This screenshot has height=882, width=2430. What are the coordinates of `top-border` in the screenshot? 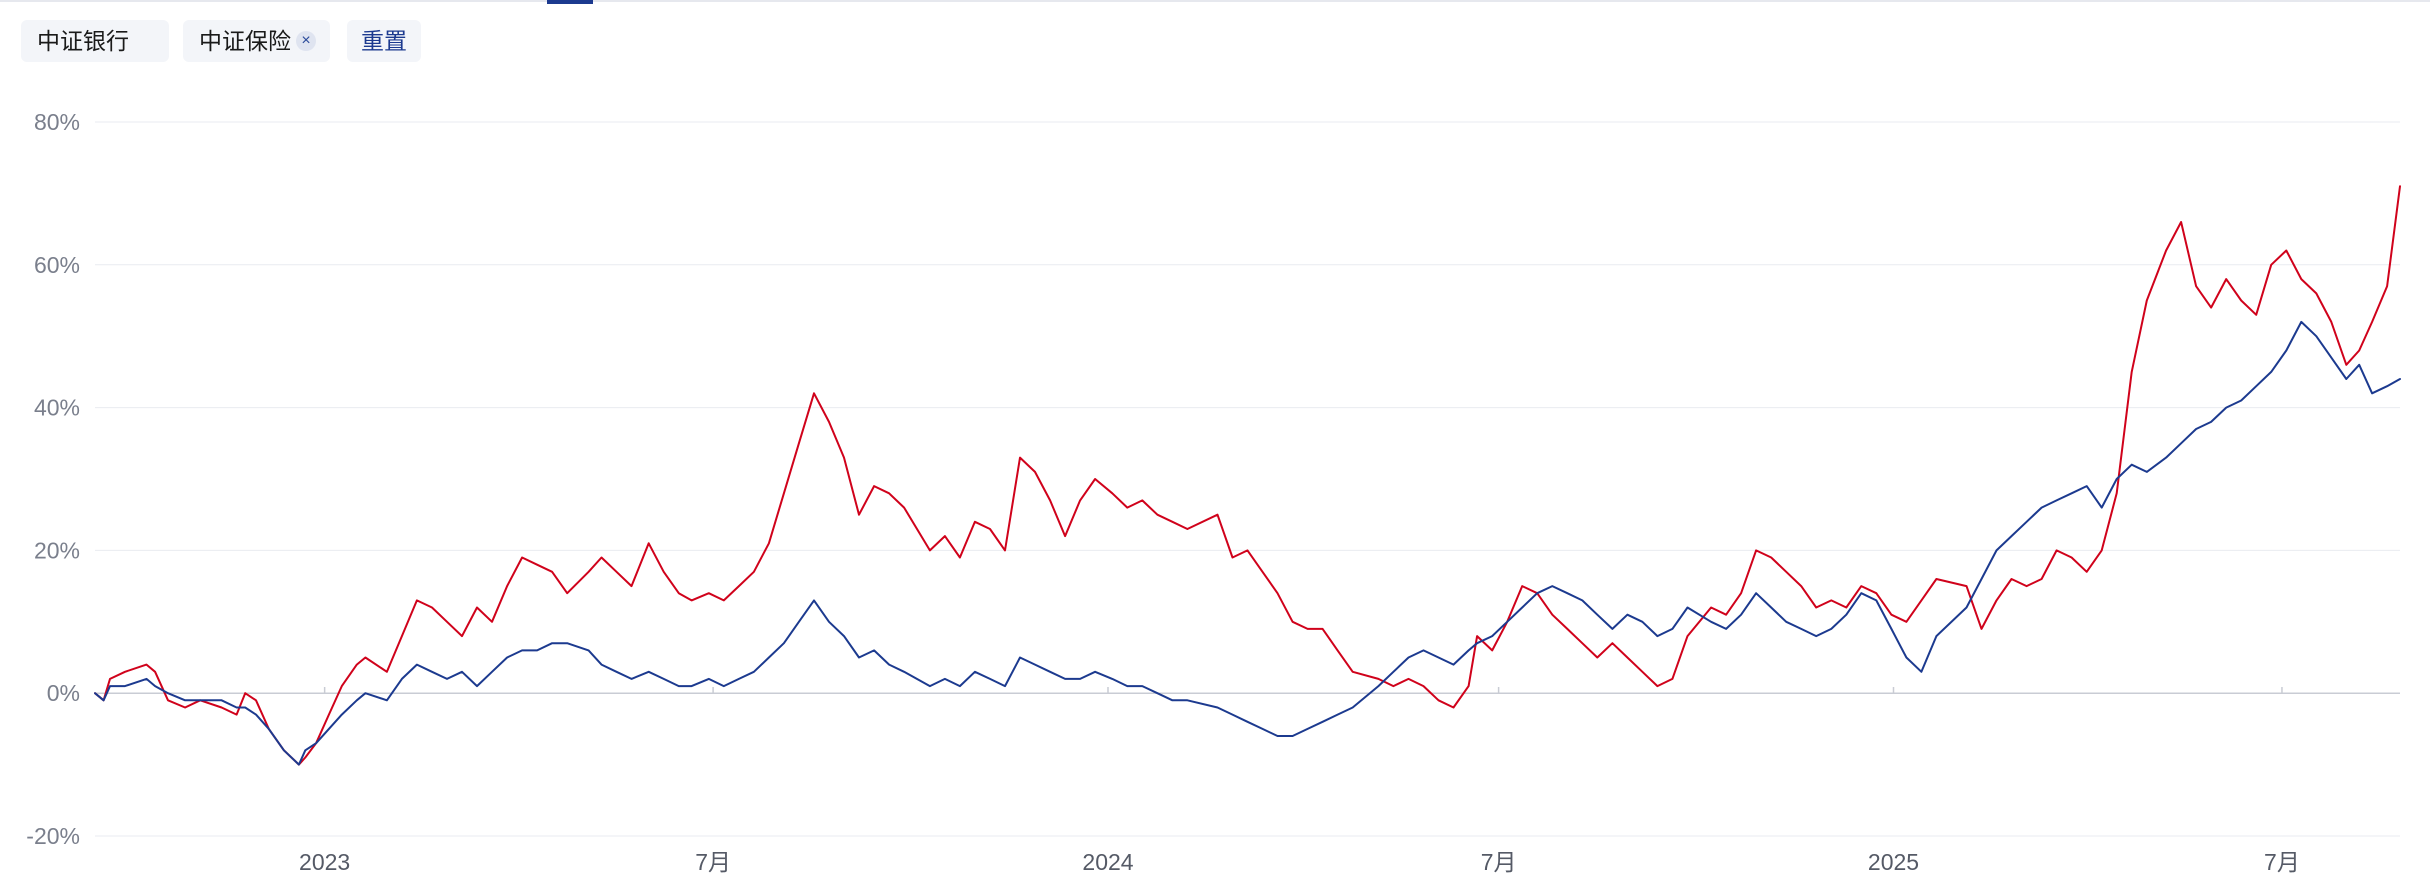 It's located at (1215, 1).